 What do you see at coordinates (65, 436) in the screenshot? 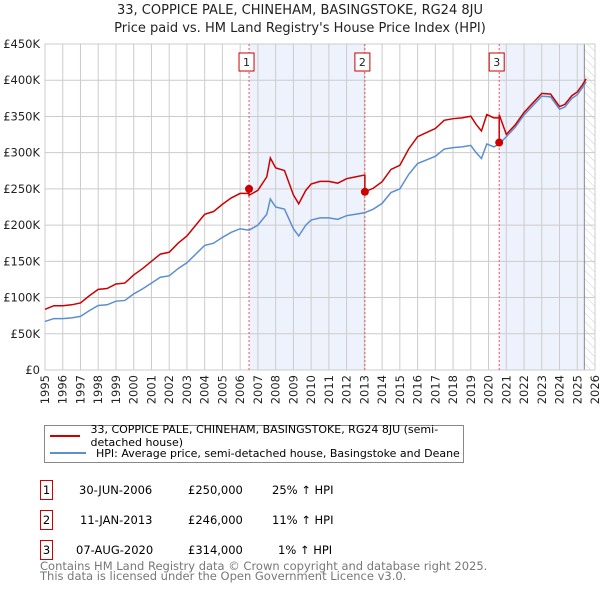
I see `legend-swatch-property` at bounding box center [65, 436].